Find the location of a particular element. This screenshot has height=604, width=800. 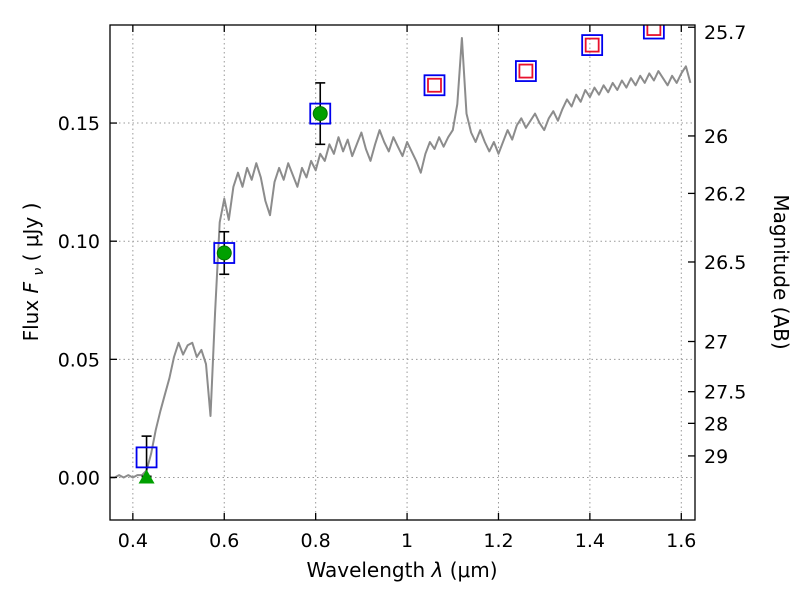

right-tick-label: 26.5 is located at coordinates (725, 263).